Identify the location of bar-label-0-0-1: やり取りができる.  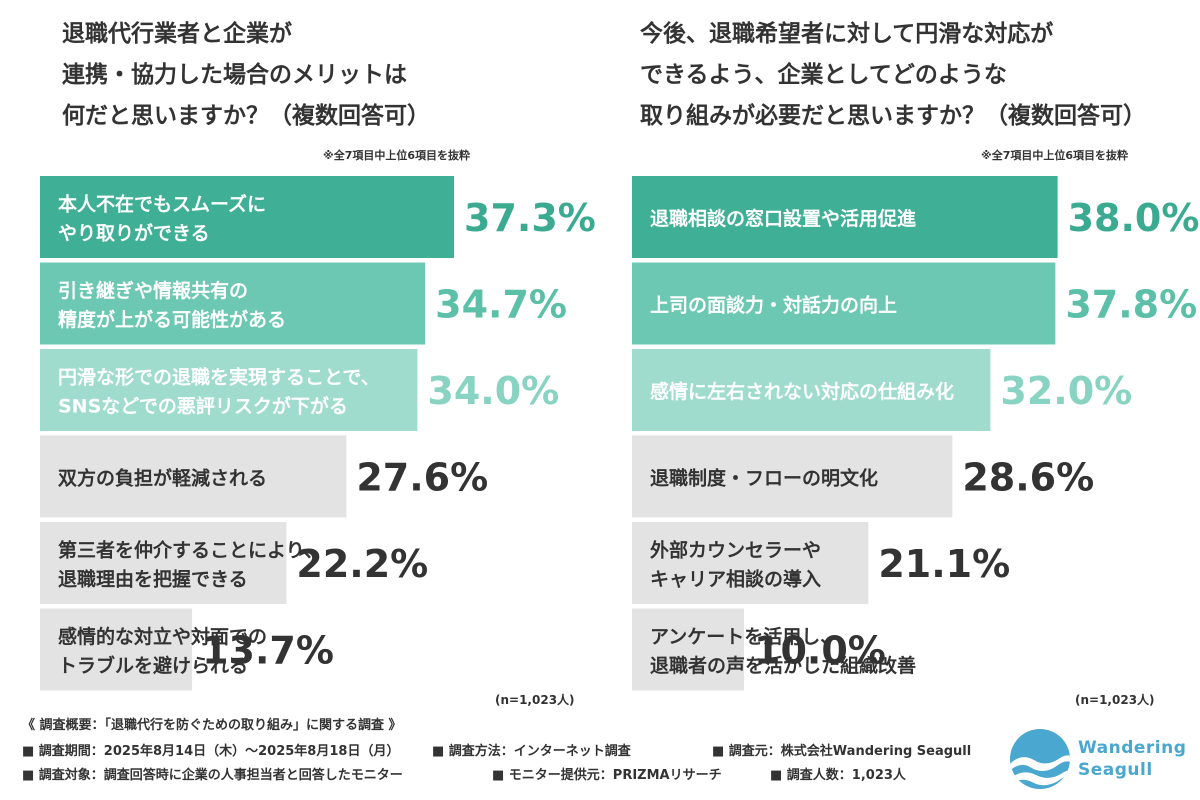
(134, 233).